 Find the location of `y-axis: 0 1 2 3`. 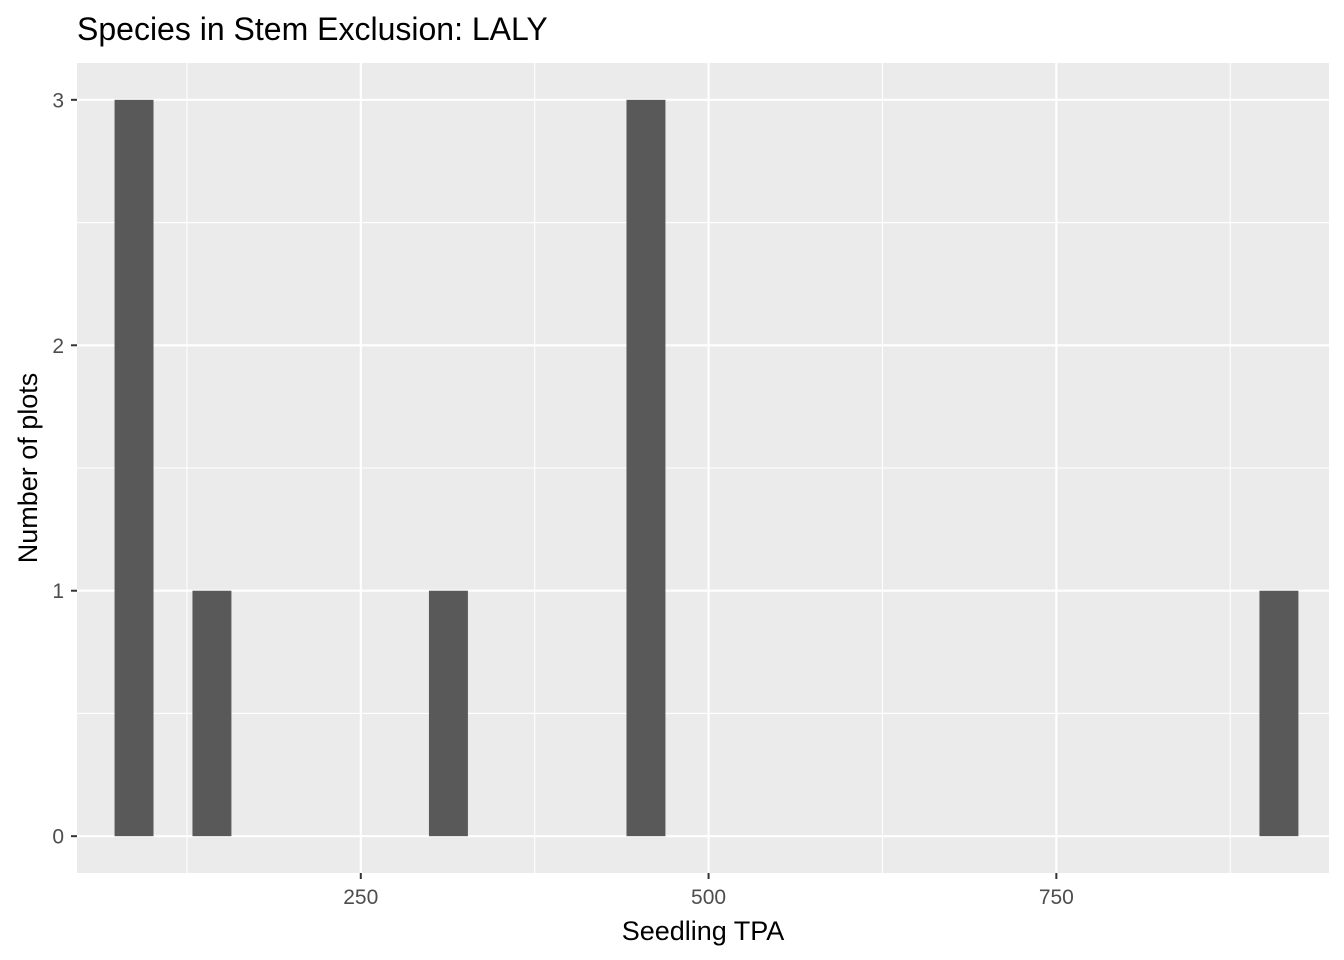

y-axis: 0 1 2 3 is located at coordinates (64, 469).